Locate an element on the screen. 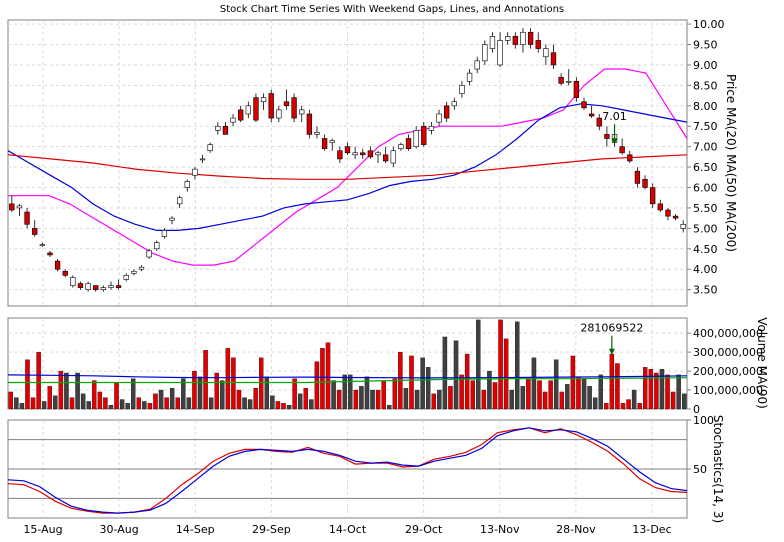 This screenshot has width=784, height=542. annotation-arrow-head is located at coordinates (614, 141).